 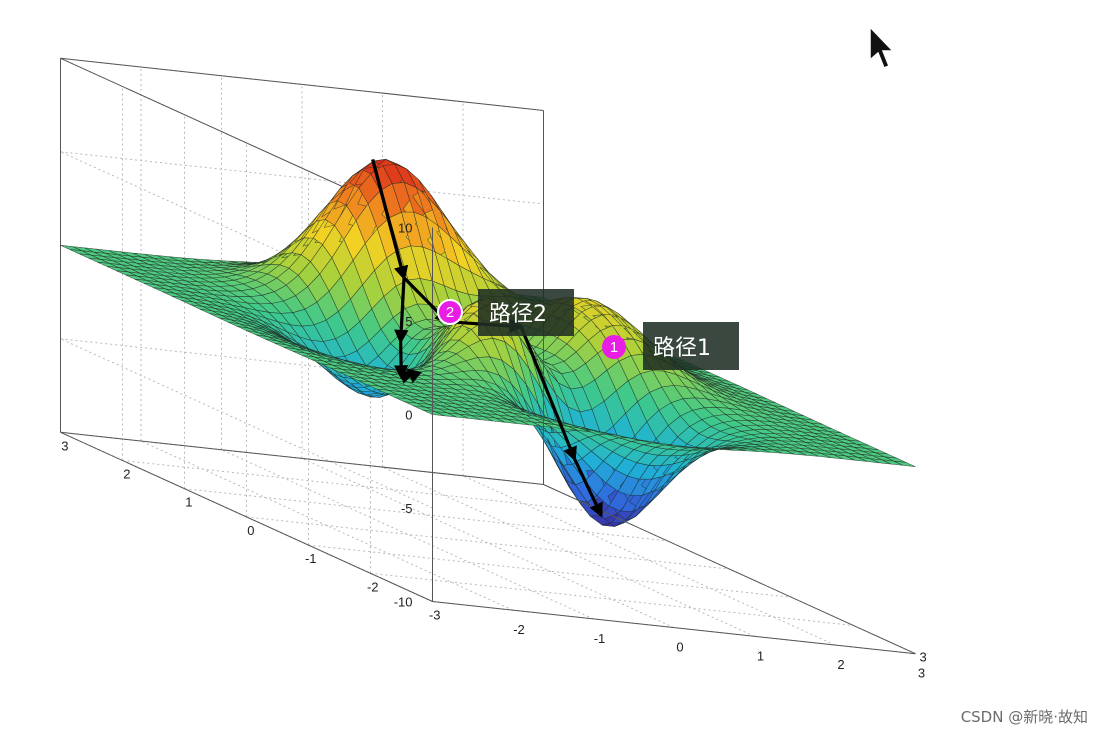 What do you see at coordinates (921, 673) in the screenshot?
I see `x-tick-label: 3` at bounding box center [921, 673].